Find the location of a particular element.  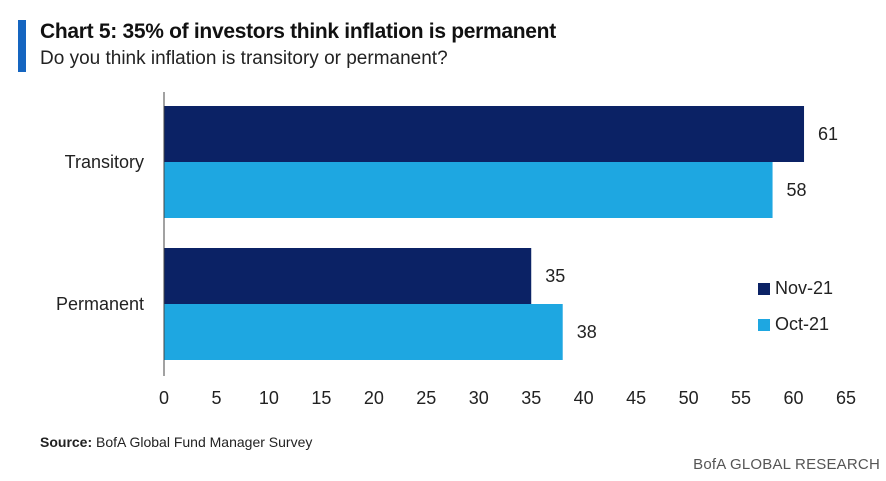

x-tick-label: 45 is located at coordinates (636, 398).